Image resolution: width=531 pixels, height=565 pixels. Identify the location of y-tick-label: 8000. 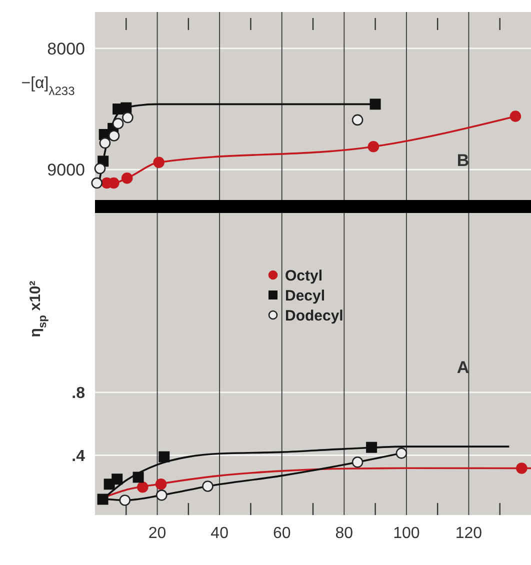
(66, 48).